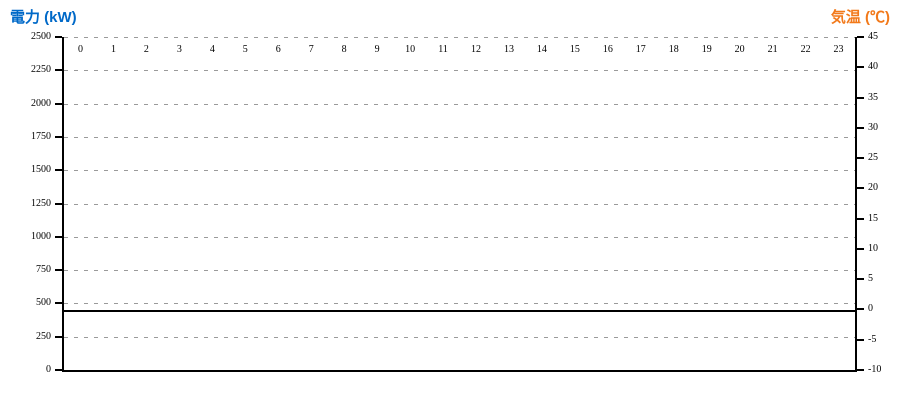  Describe the element at coordinates (311, 49) in the screenshot. I see `x-axis-tick-label: 7` at that location.